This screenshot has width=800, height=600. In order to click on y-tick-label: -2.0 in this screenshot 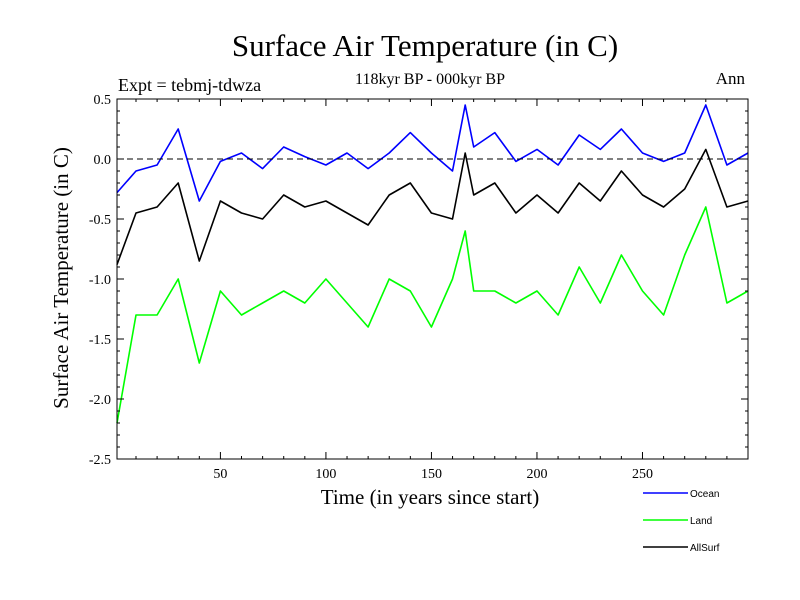, I will do `click(100, 400)`.